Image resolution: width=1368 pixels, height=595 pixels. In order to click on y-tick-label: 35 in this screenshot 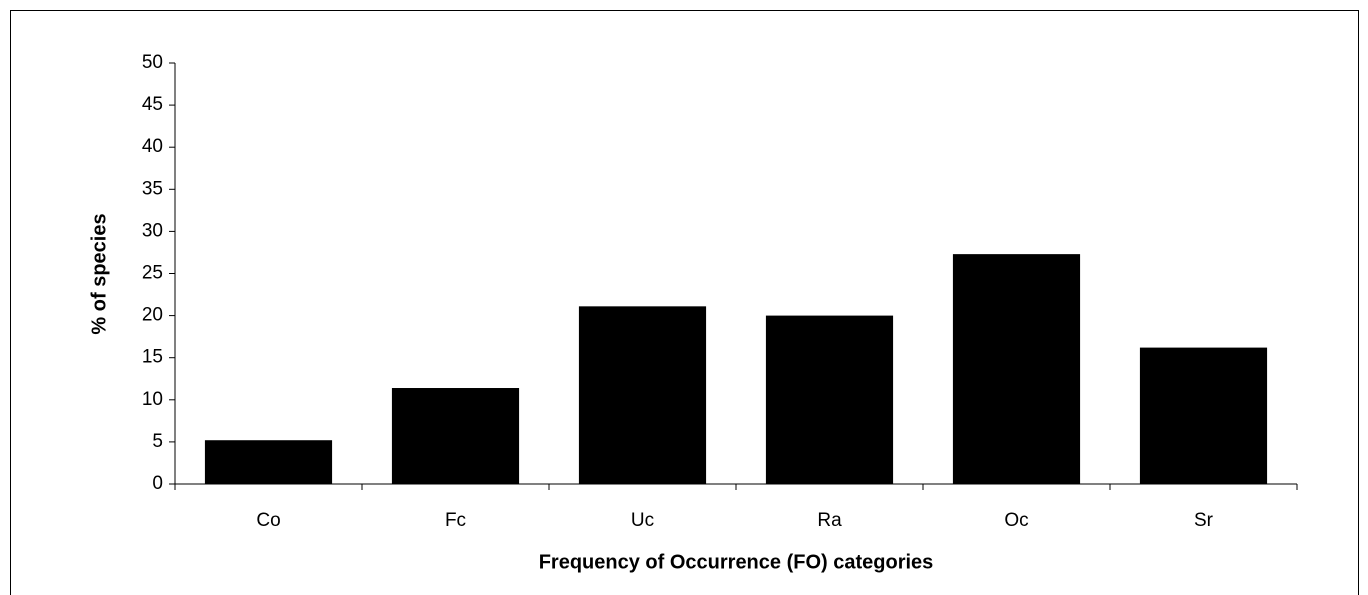, I will do `click(152, 188)`.